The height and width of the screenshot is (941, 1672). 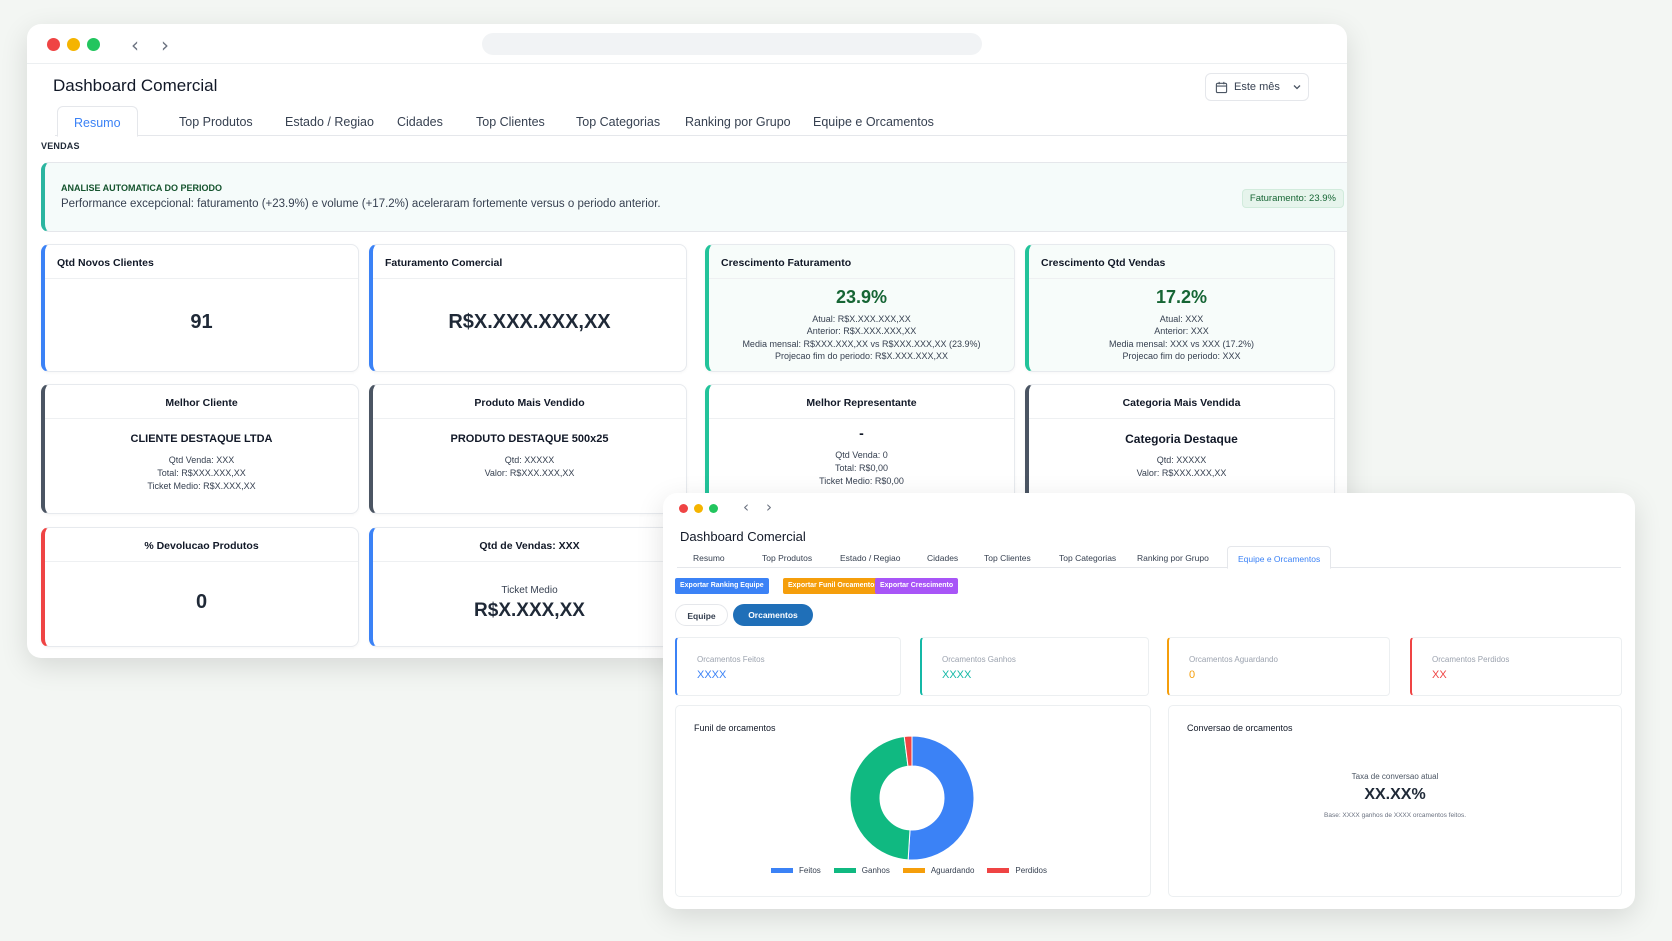 What do you see at coordinates (142, 188) in the screenshot?
I see `analysis-heading: ANALISE AUTOMATICA DO PERIODO` at bounding box center [142, 188].